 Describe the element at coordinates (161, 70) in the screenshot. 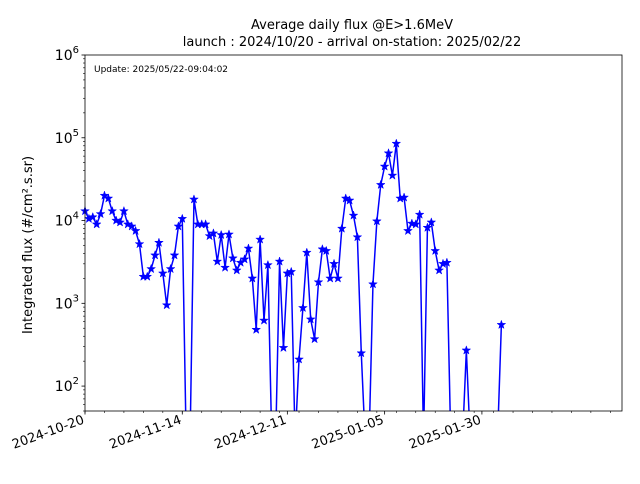

I see `update-annotation: Update: 2025/05/22-09:04:02` at that location.